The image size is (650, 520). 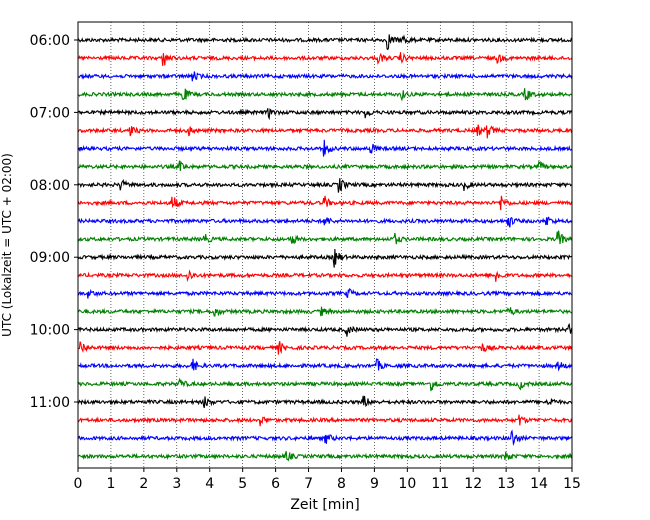 I want to click on x-tick-label: 5, so click(x=242, y=484).